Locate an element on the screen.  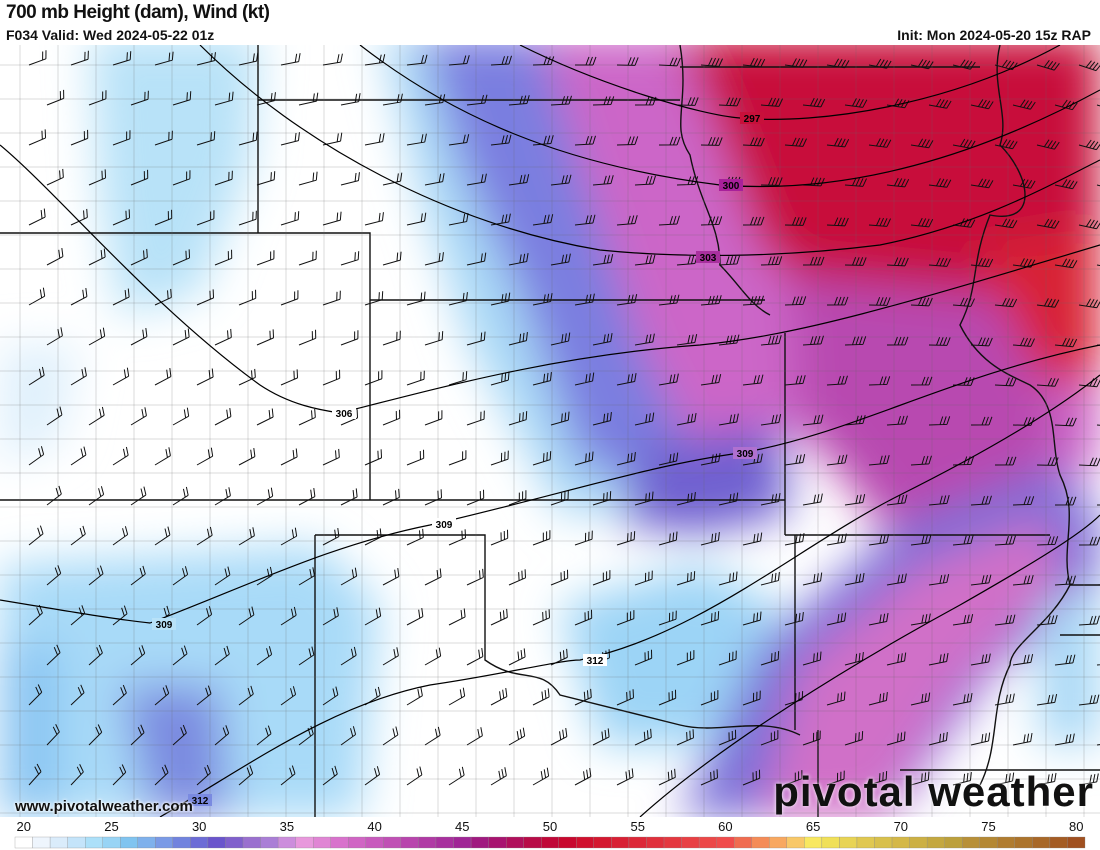
colorbar-tick-label: 35 is located at coordinates (287, 826).